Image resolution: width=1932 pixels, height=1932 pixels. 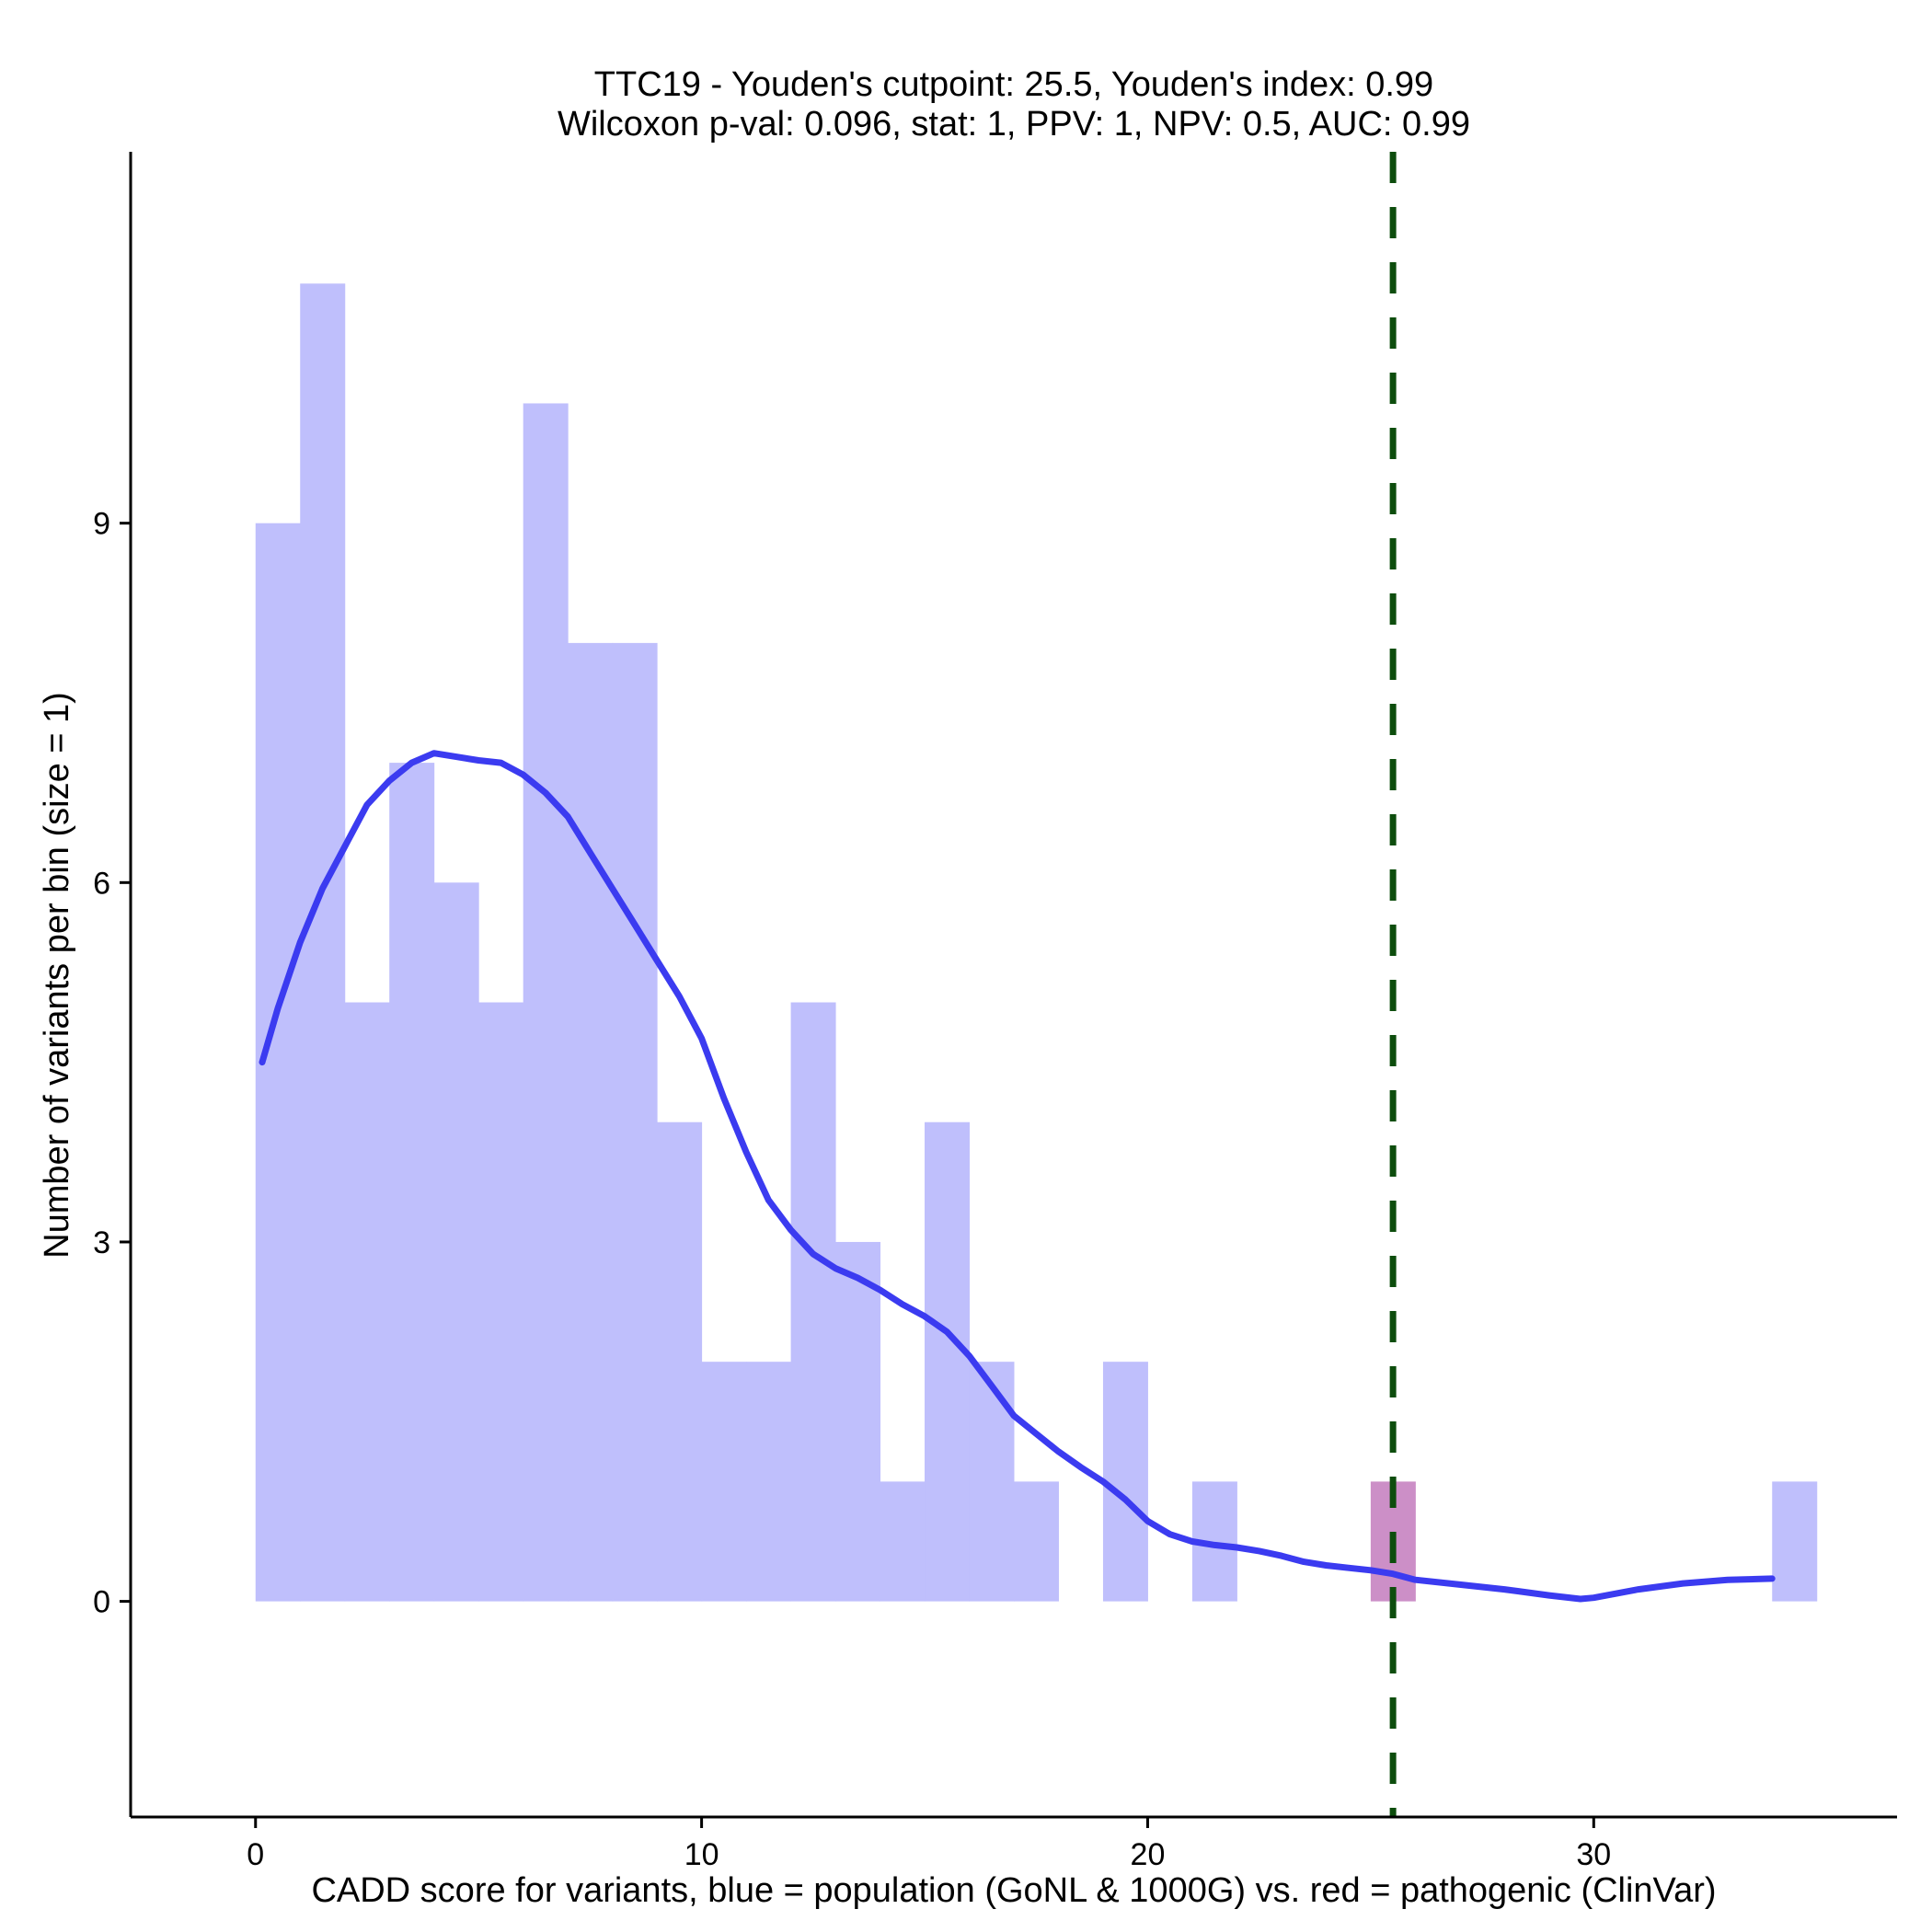 What do you see at coordinates (101, 524) in the screenshot?
I see `y-tick-label: 9` at bounding box center [101, 524].